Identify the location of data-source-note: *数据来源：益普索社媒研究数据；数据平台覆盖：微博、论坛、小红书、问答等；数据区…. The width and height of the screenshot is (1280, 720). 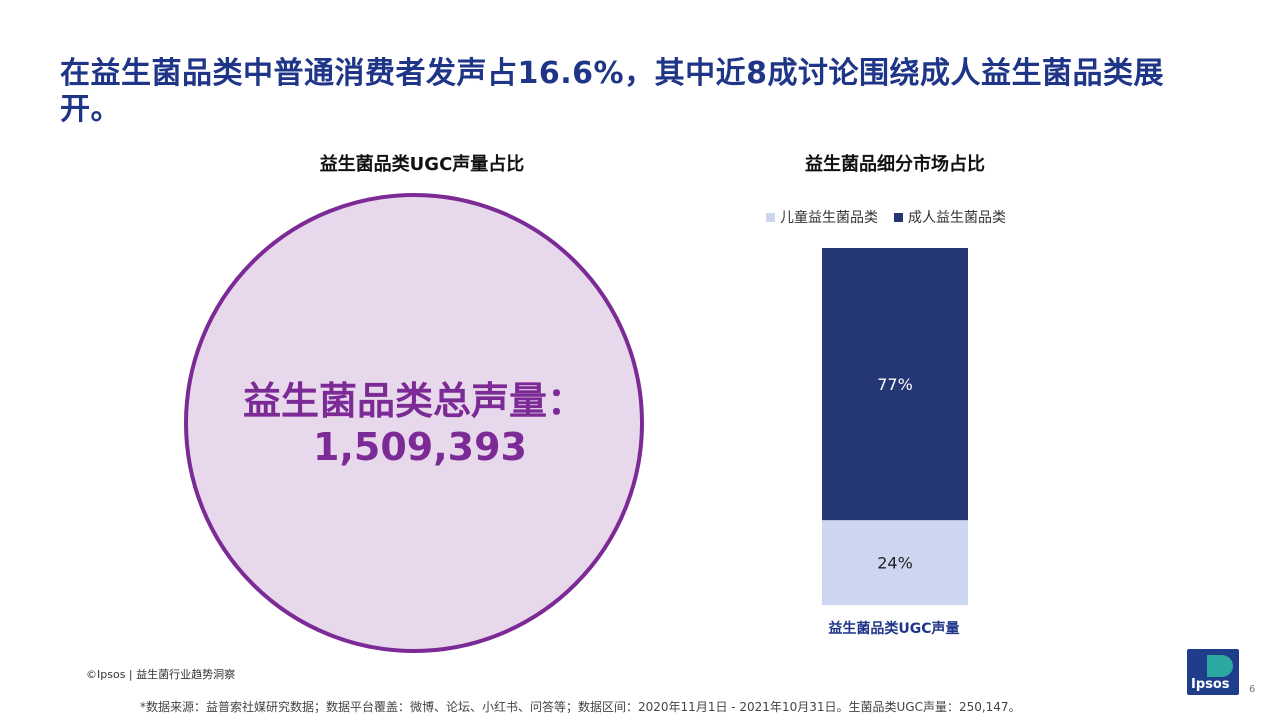
(580, 707).